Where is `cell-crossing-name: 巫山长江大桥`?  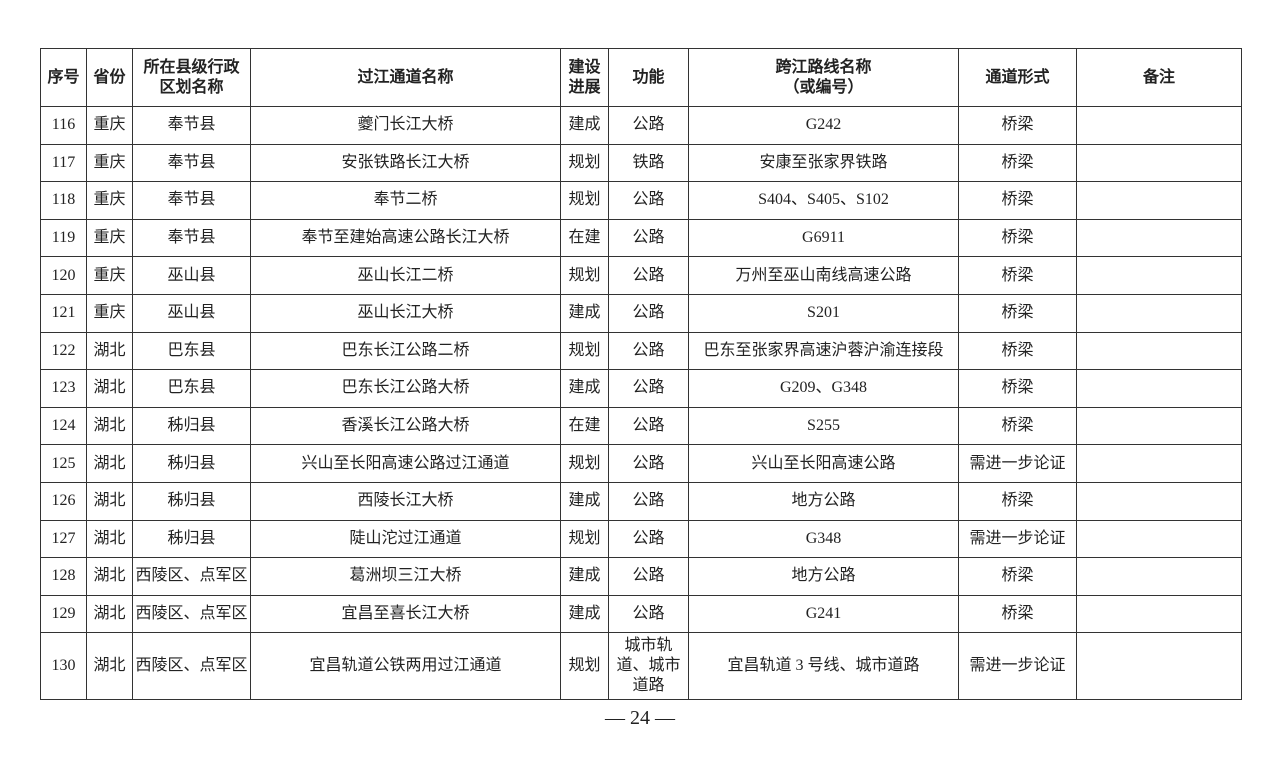 cell-crossing-name: 巫山长江大桥 is located at coordinates (405, 313).